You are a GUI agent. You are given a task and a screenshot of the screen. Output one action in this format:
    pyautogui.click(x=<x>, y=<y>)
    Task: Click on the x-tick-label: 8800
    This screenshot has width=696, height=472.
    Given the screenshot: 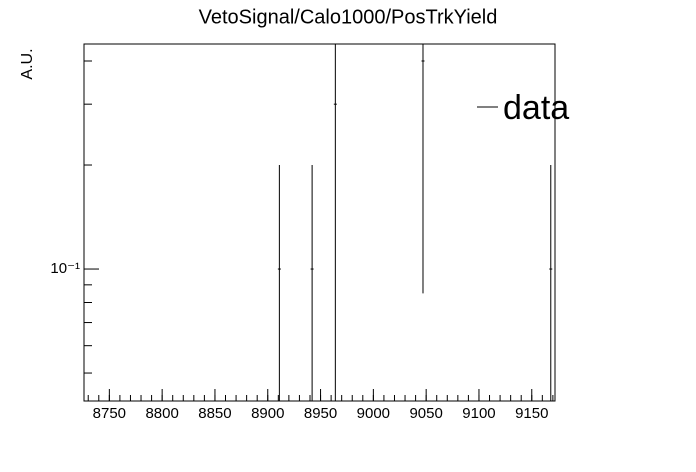 What is the action you would take?
    pyautogui.click(x=161, y=413)
    